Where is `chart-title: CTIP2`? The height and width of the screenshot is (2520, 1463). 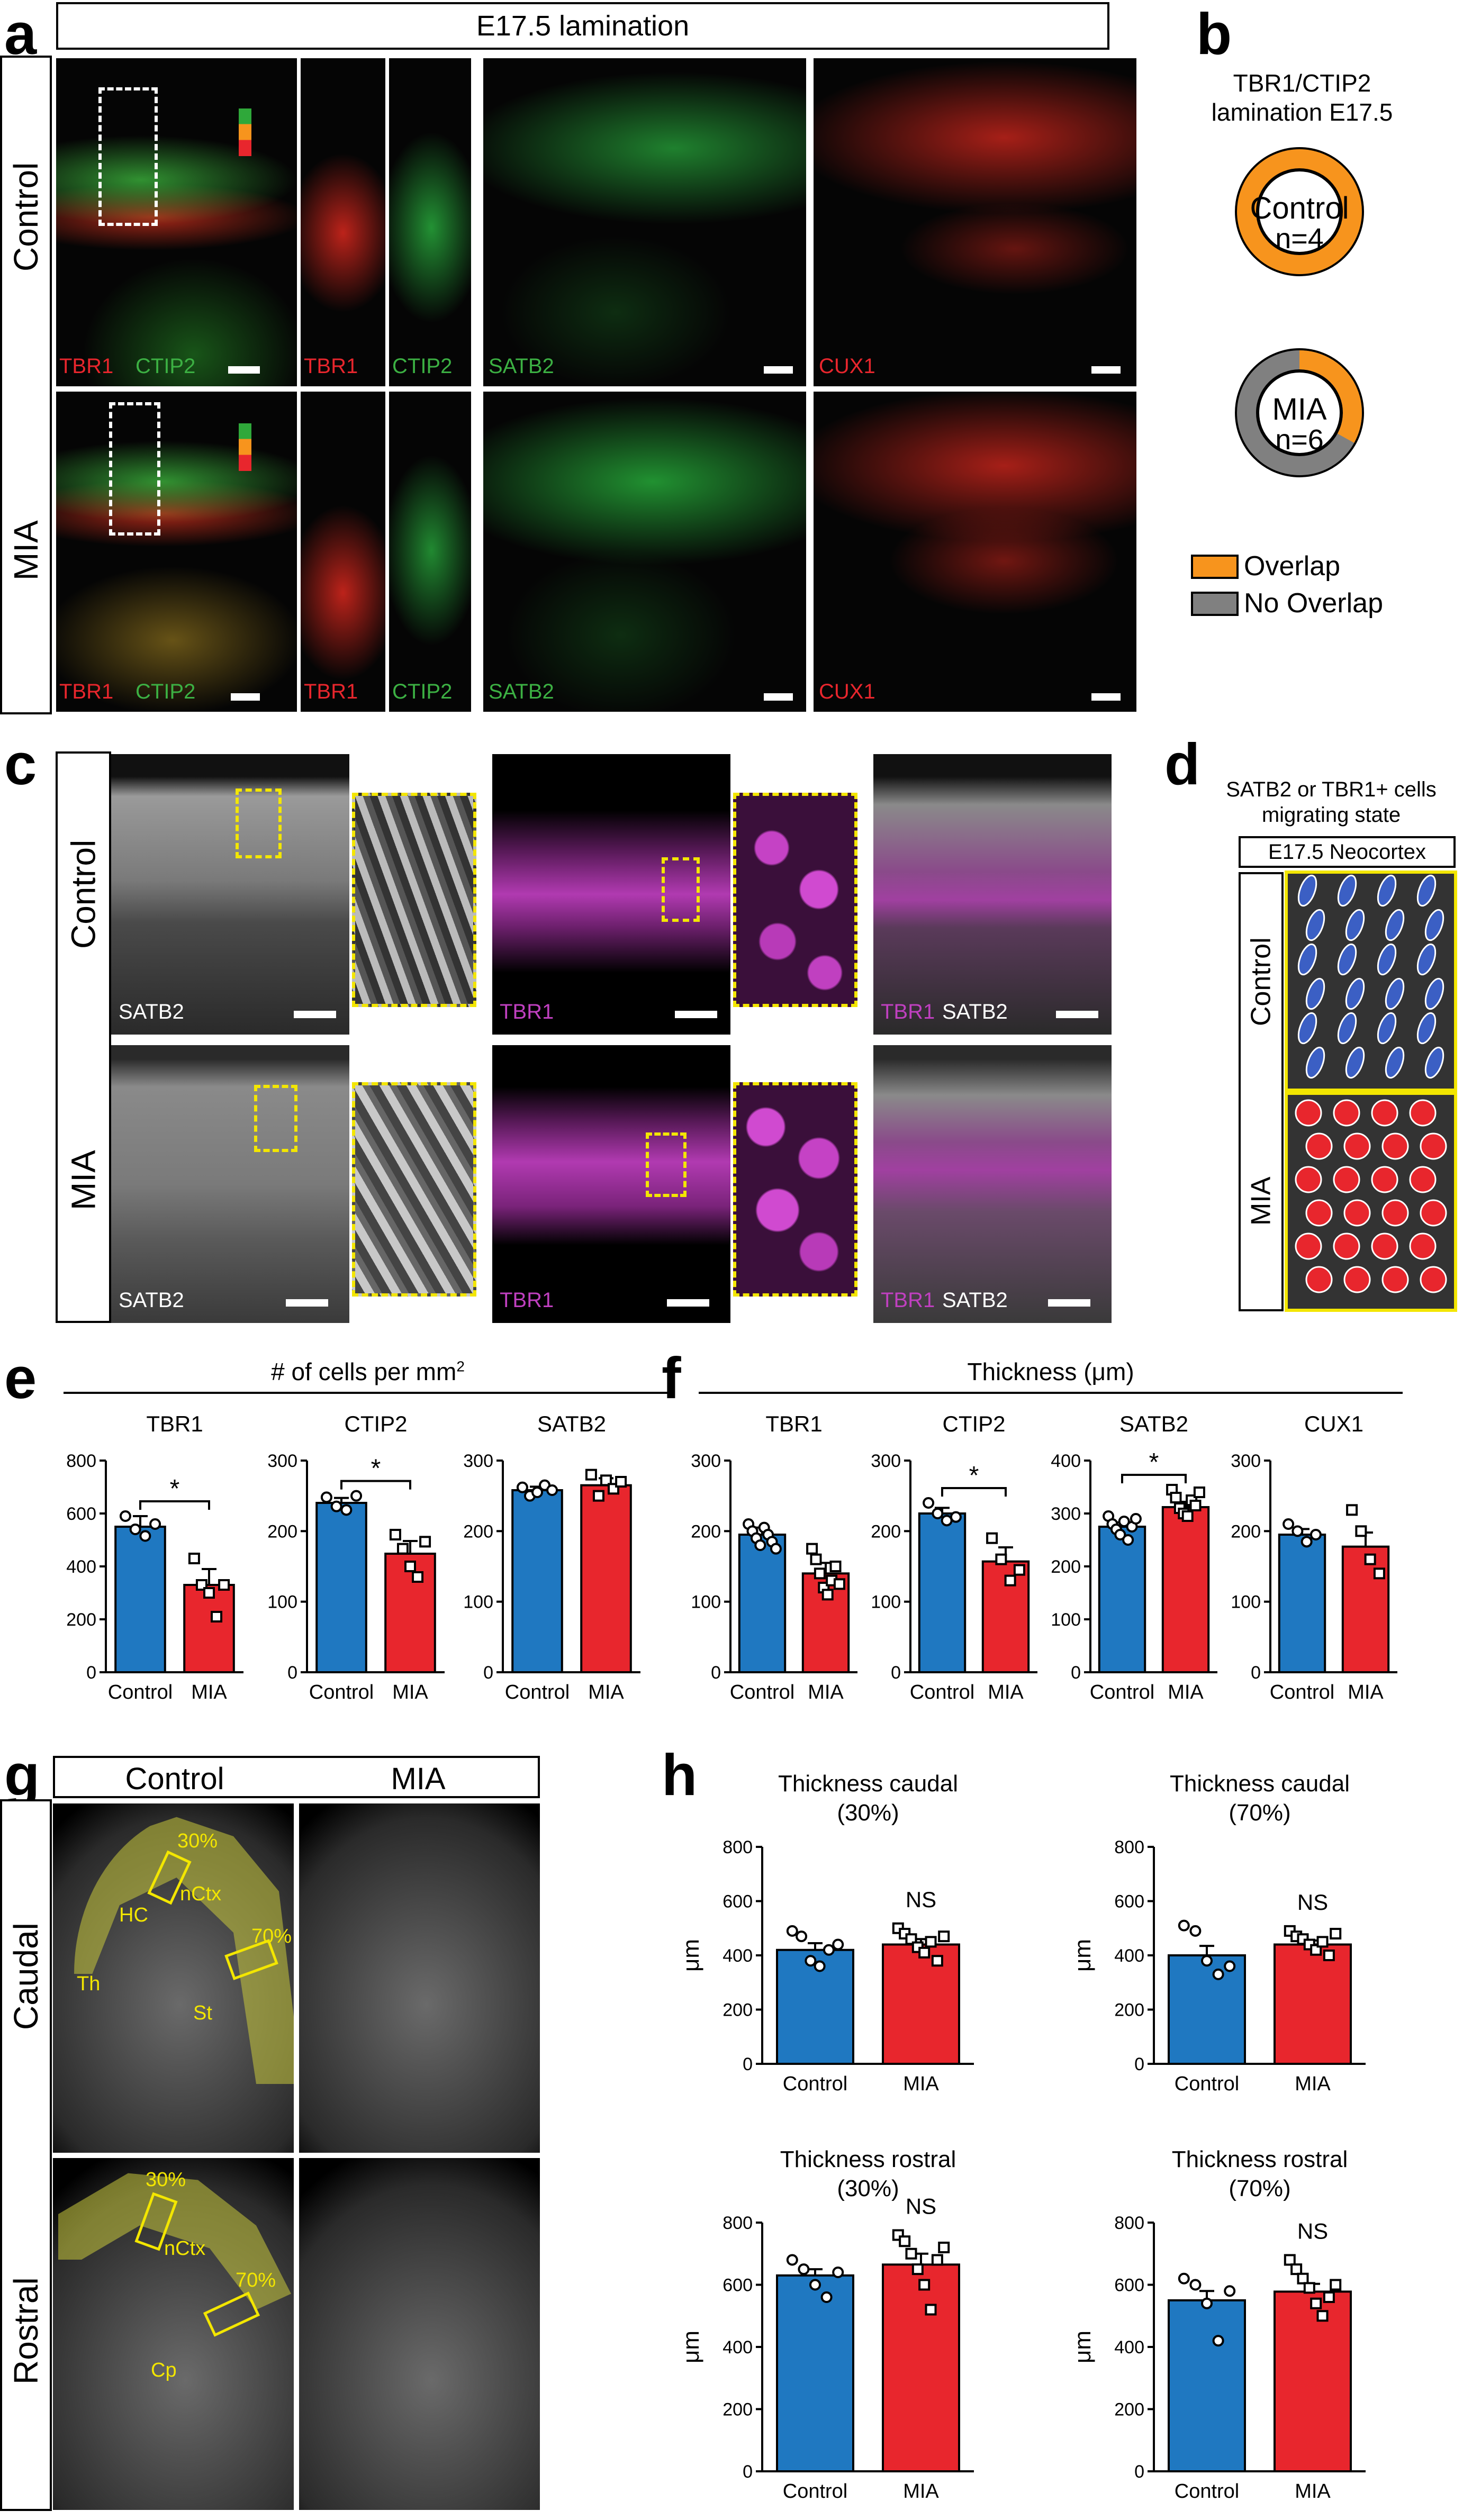
chart-title: CTIP2 is located at coordinates (973, 1424).